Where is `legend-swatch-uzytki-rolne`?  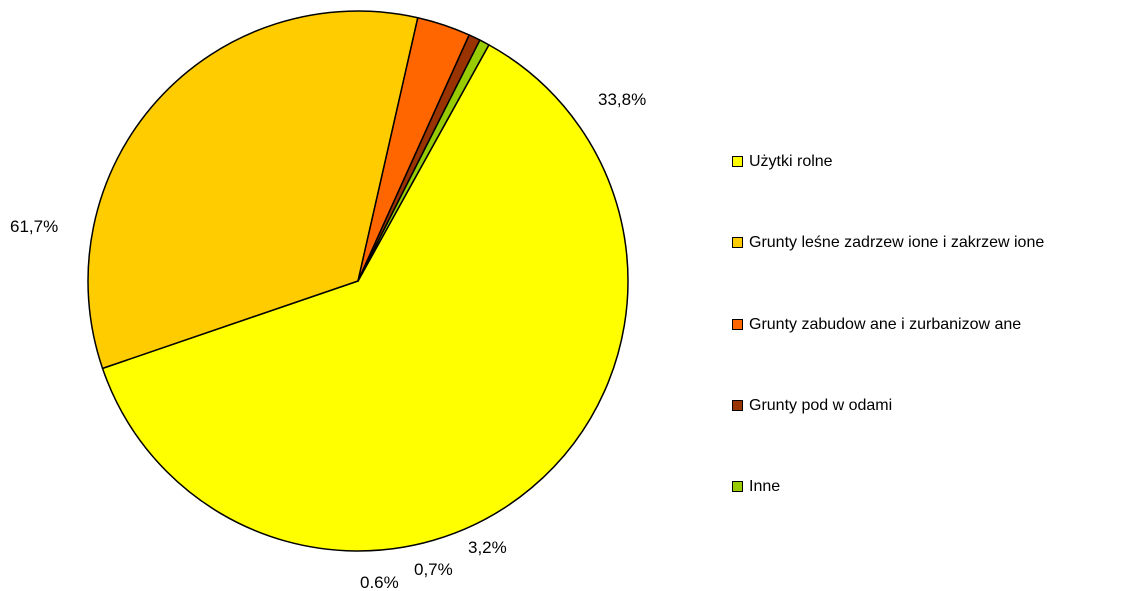
legend-swatch-uzytki-rolne is located at coordinates (737, 161).